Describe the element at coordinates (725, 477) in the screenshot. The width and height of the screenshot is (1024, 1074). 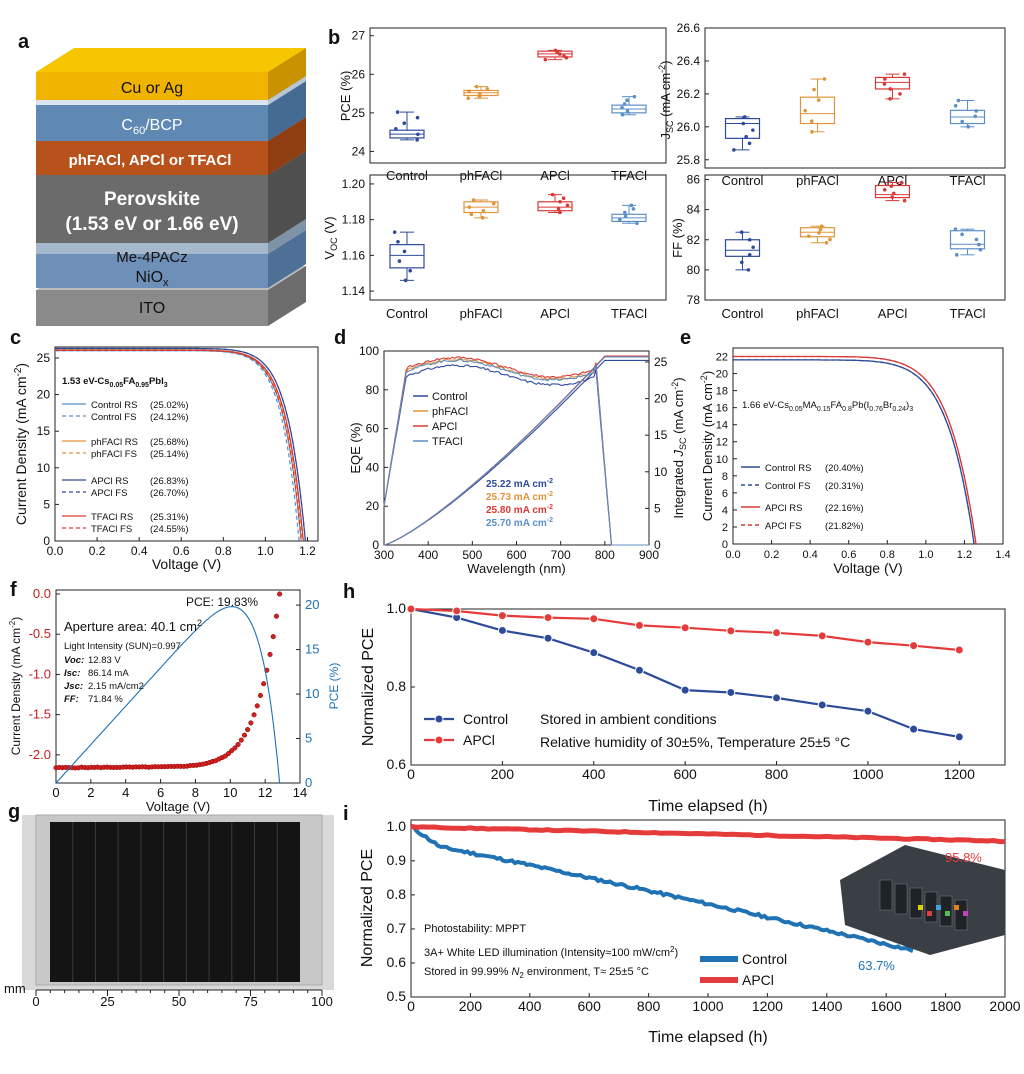
I see `y-tick-label: 8` at that location.